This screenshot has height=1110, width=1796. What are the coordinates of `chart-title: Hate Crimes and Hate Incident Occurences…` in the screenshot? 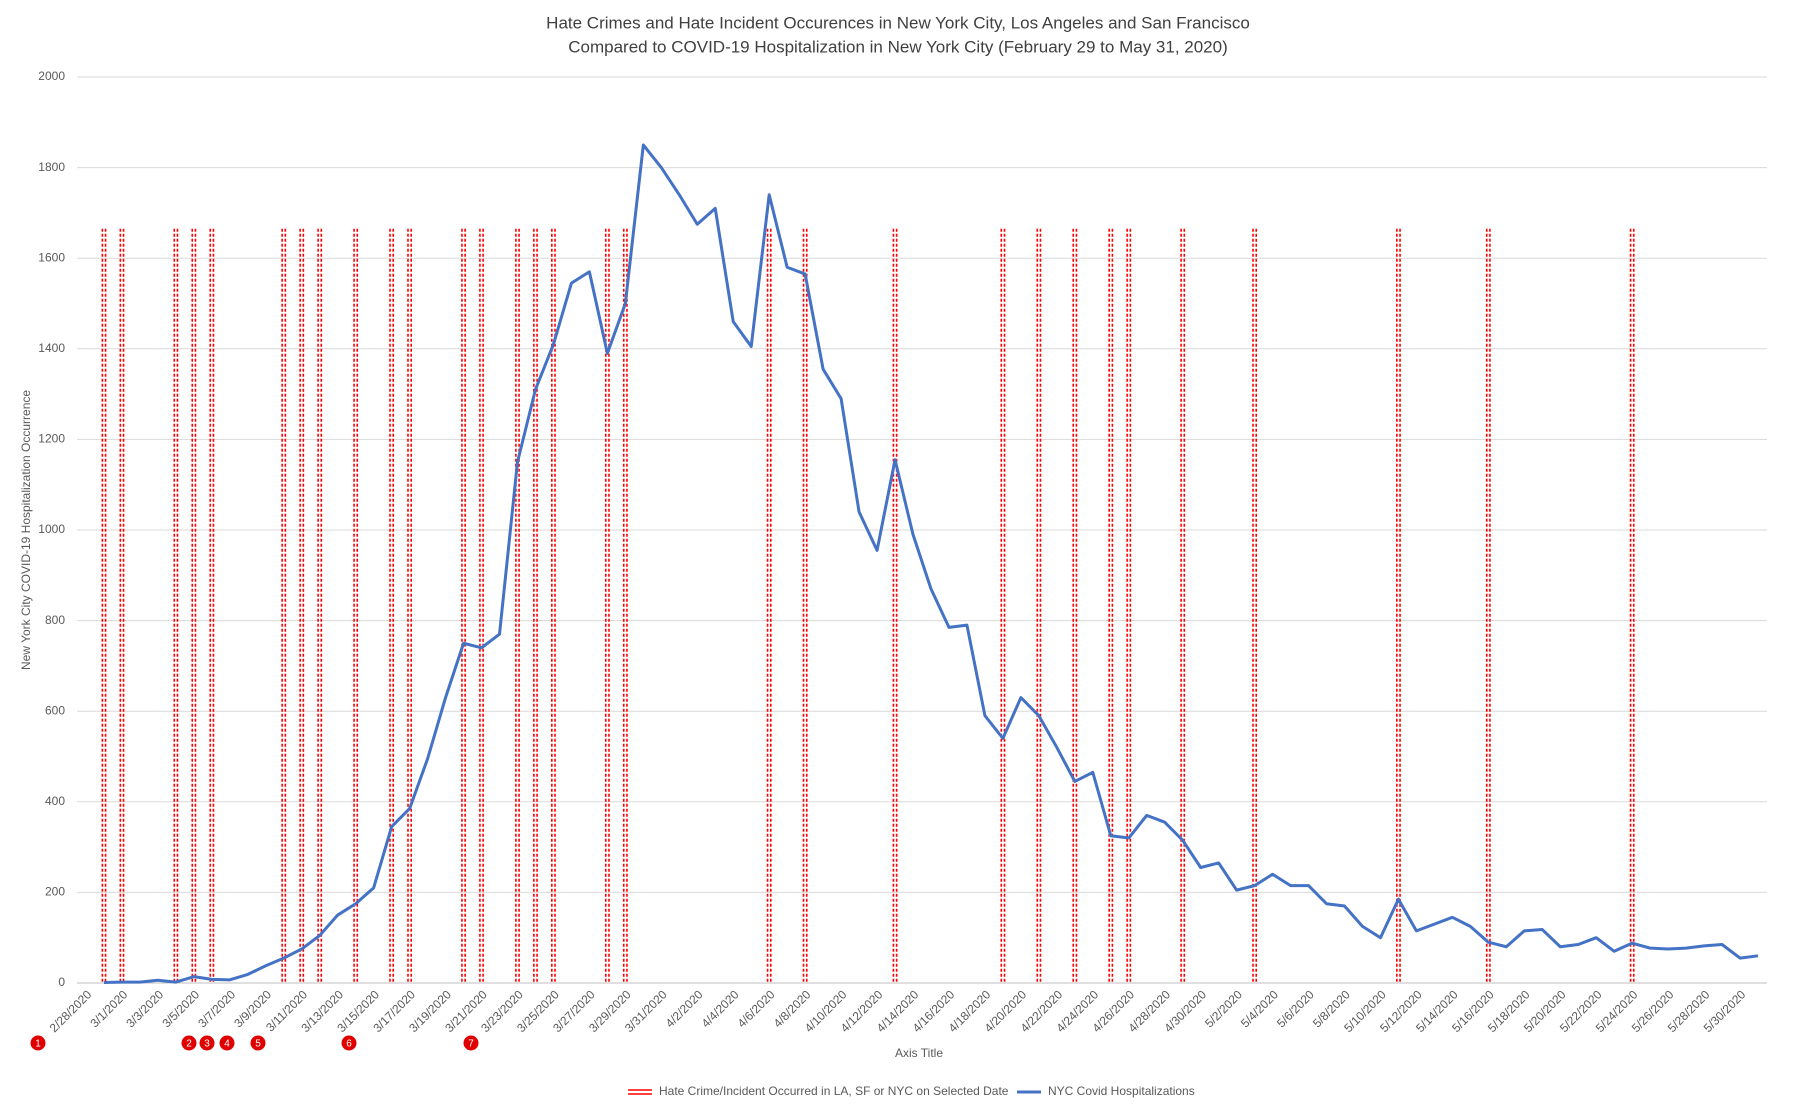 It's located at (898, 22).